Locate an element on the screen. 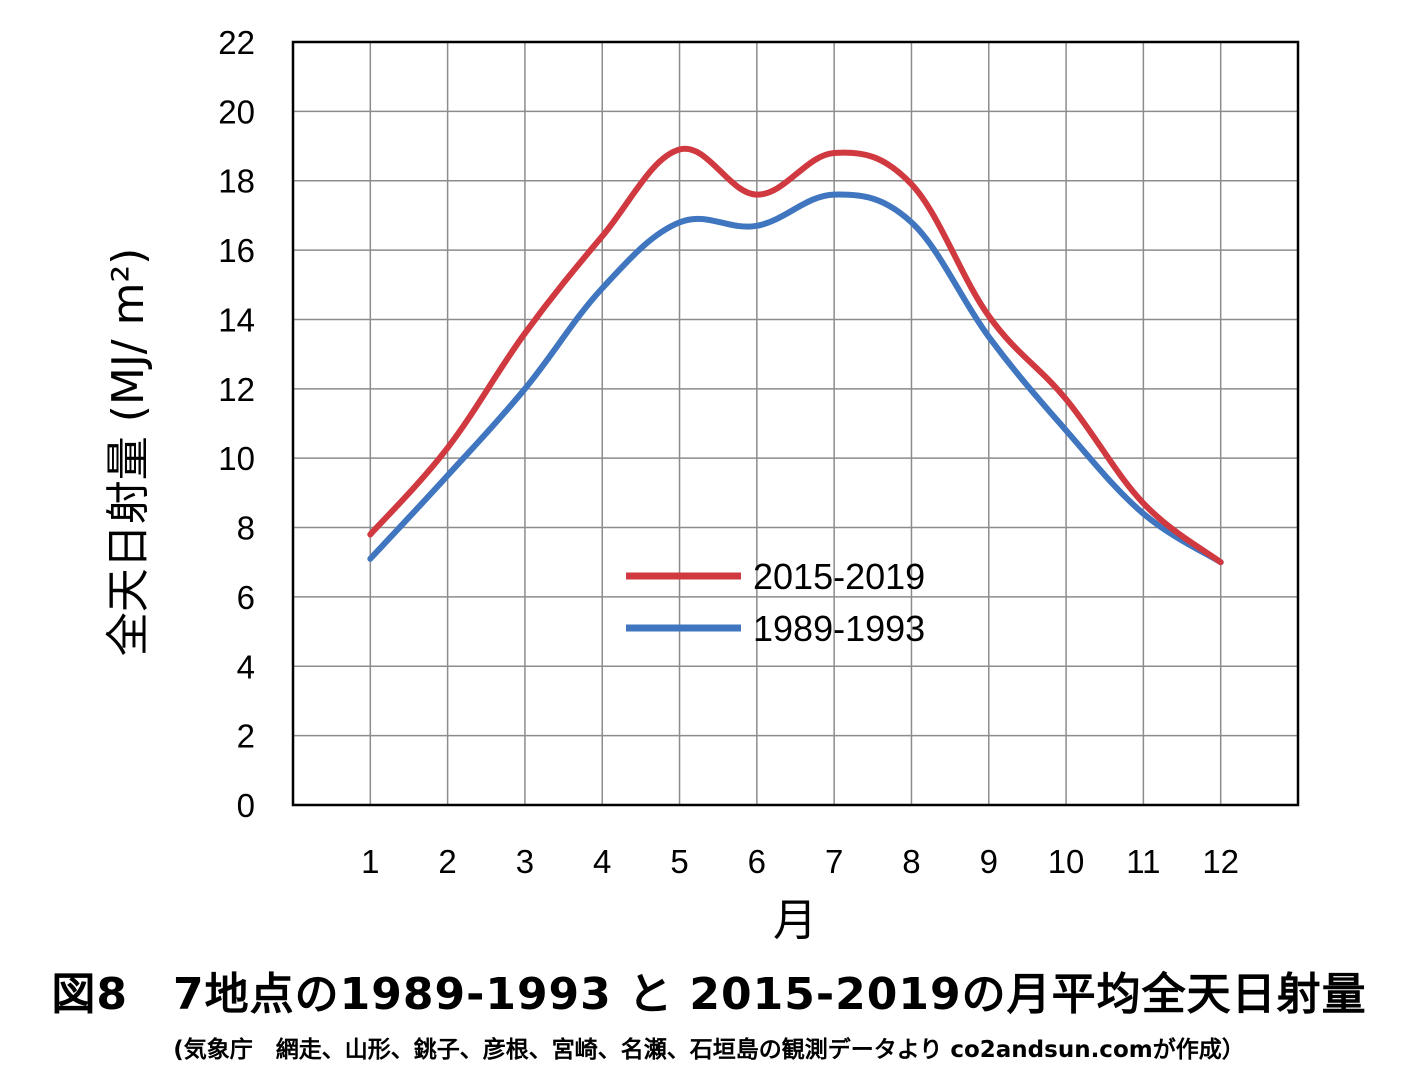 This screenshot has width=1418, height=1070. legend: 2015-2019 1989-1993 is located at coordinates (775, 602).